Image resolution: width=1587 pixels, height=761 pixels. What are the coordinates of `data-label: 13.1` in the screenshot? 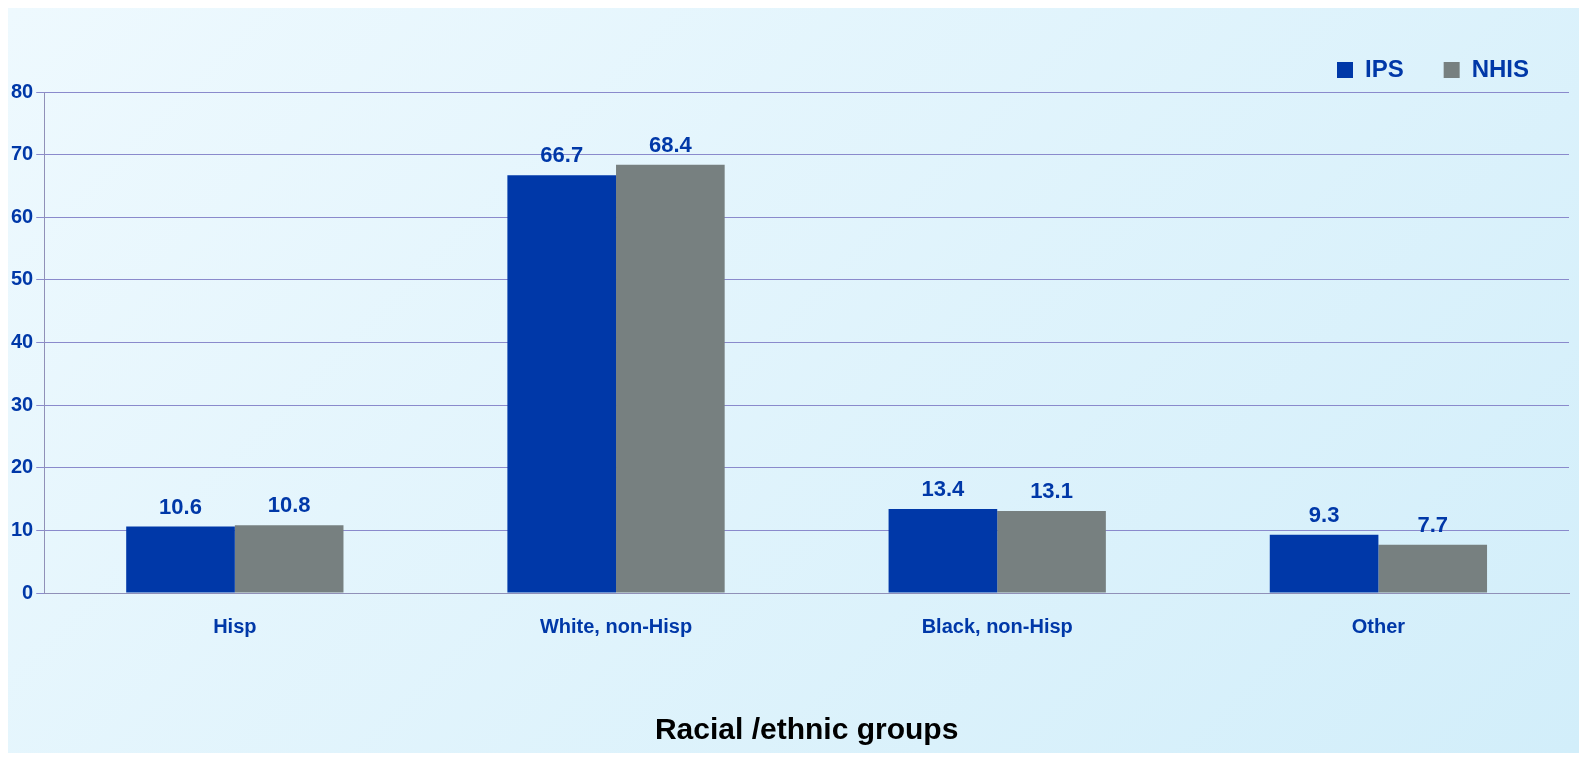 It's located at (1051, 491).